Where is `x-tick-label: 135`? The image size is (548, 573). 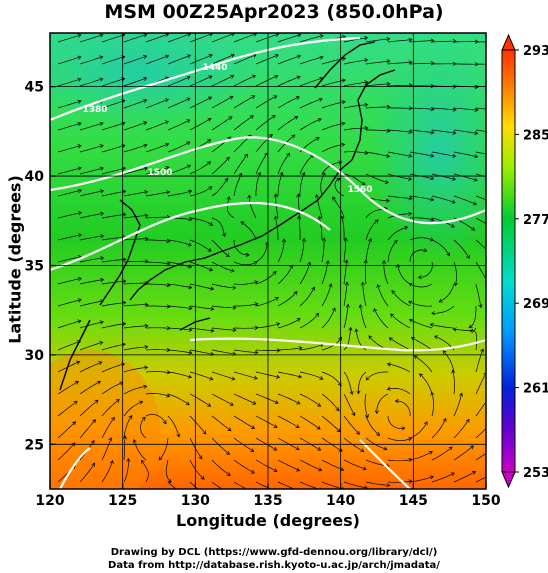
x-tick-label: 135 is located at coordinates (267, 501).